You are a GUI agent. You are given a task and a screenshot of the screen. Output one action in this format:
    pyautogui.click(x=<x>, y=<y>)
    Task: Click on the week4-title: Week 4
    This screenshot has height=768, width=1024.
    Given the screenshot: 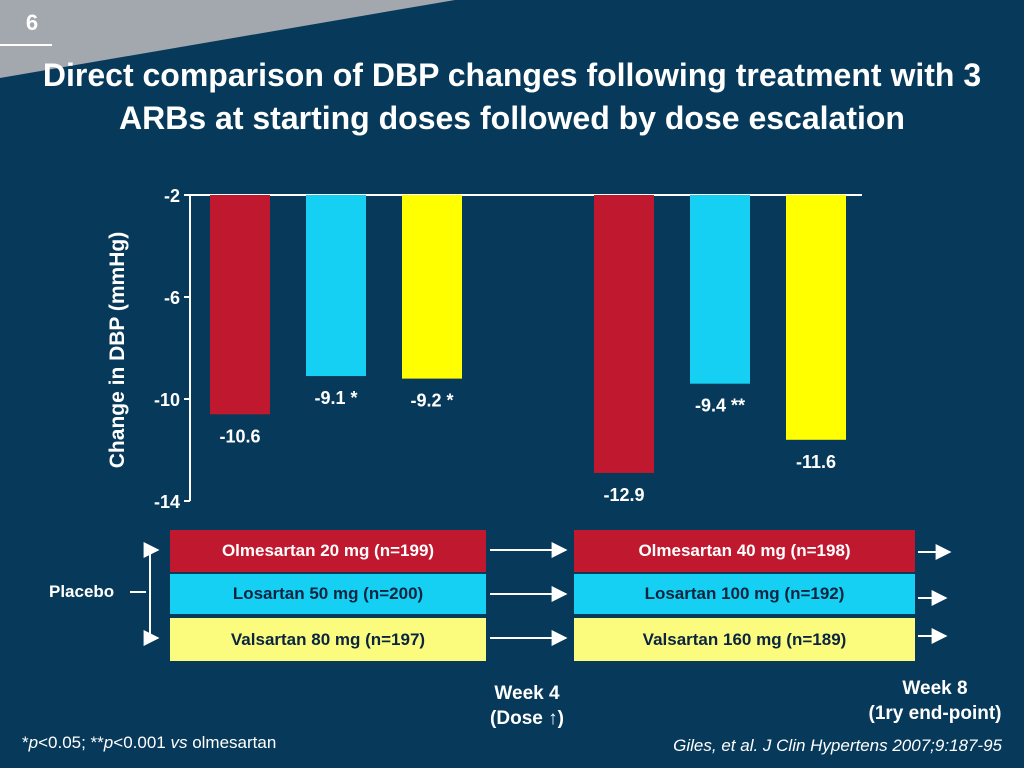 What is the action you would take?
    pyautogui.click(x=527, y=693)
    